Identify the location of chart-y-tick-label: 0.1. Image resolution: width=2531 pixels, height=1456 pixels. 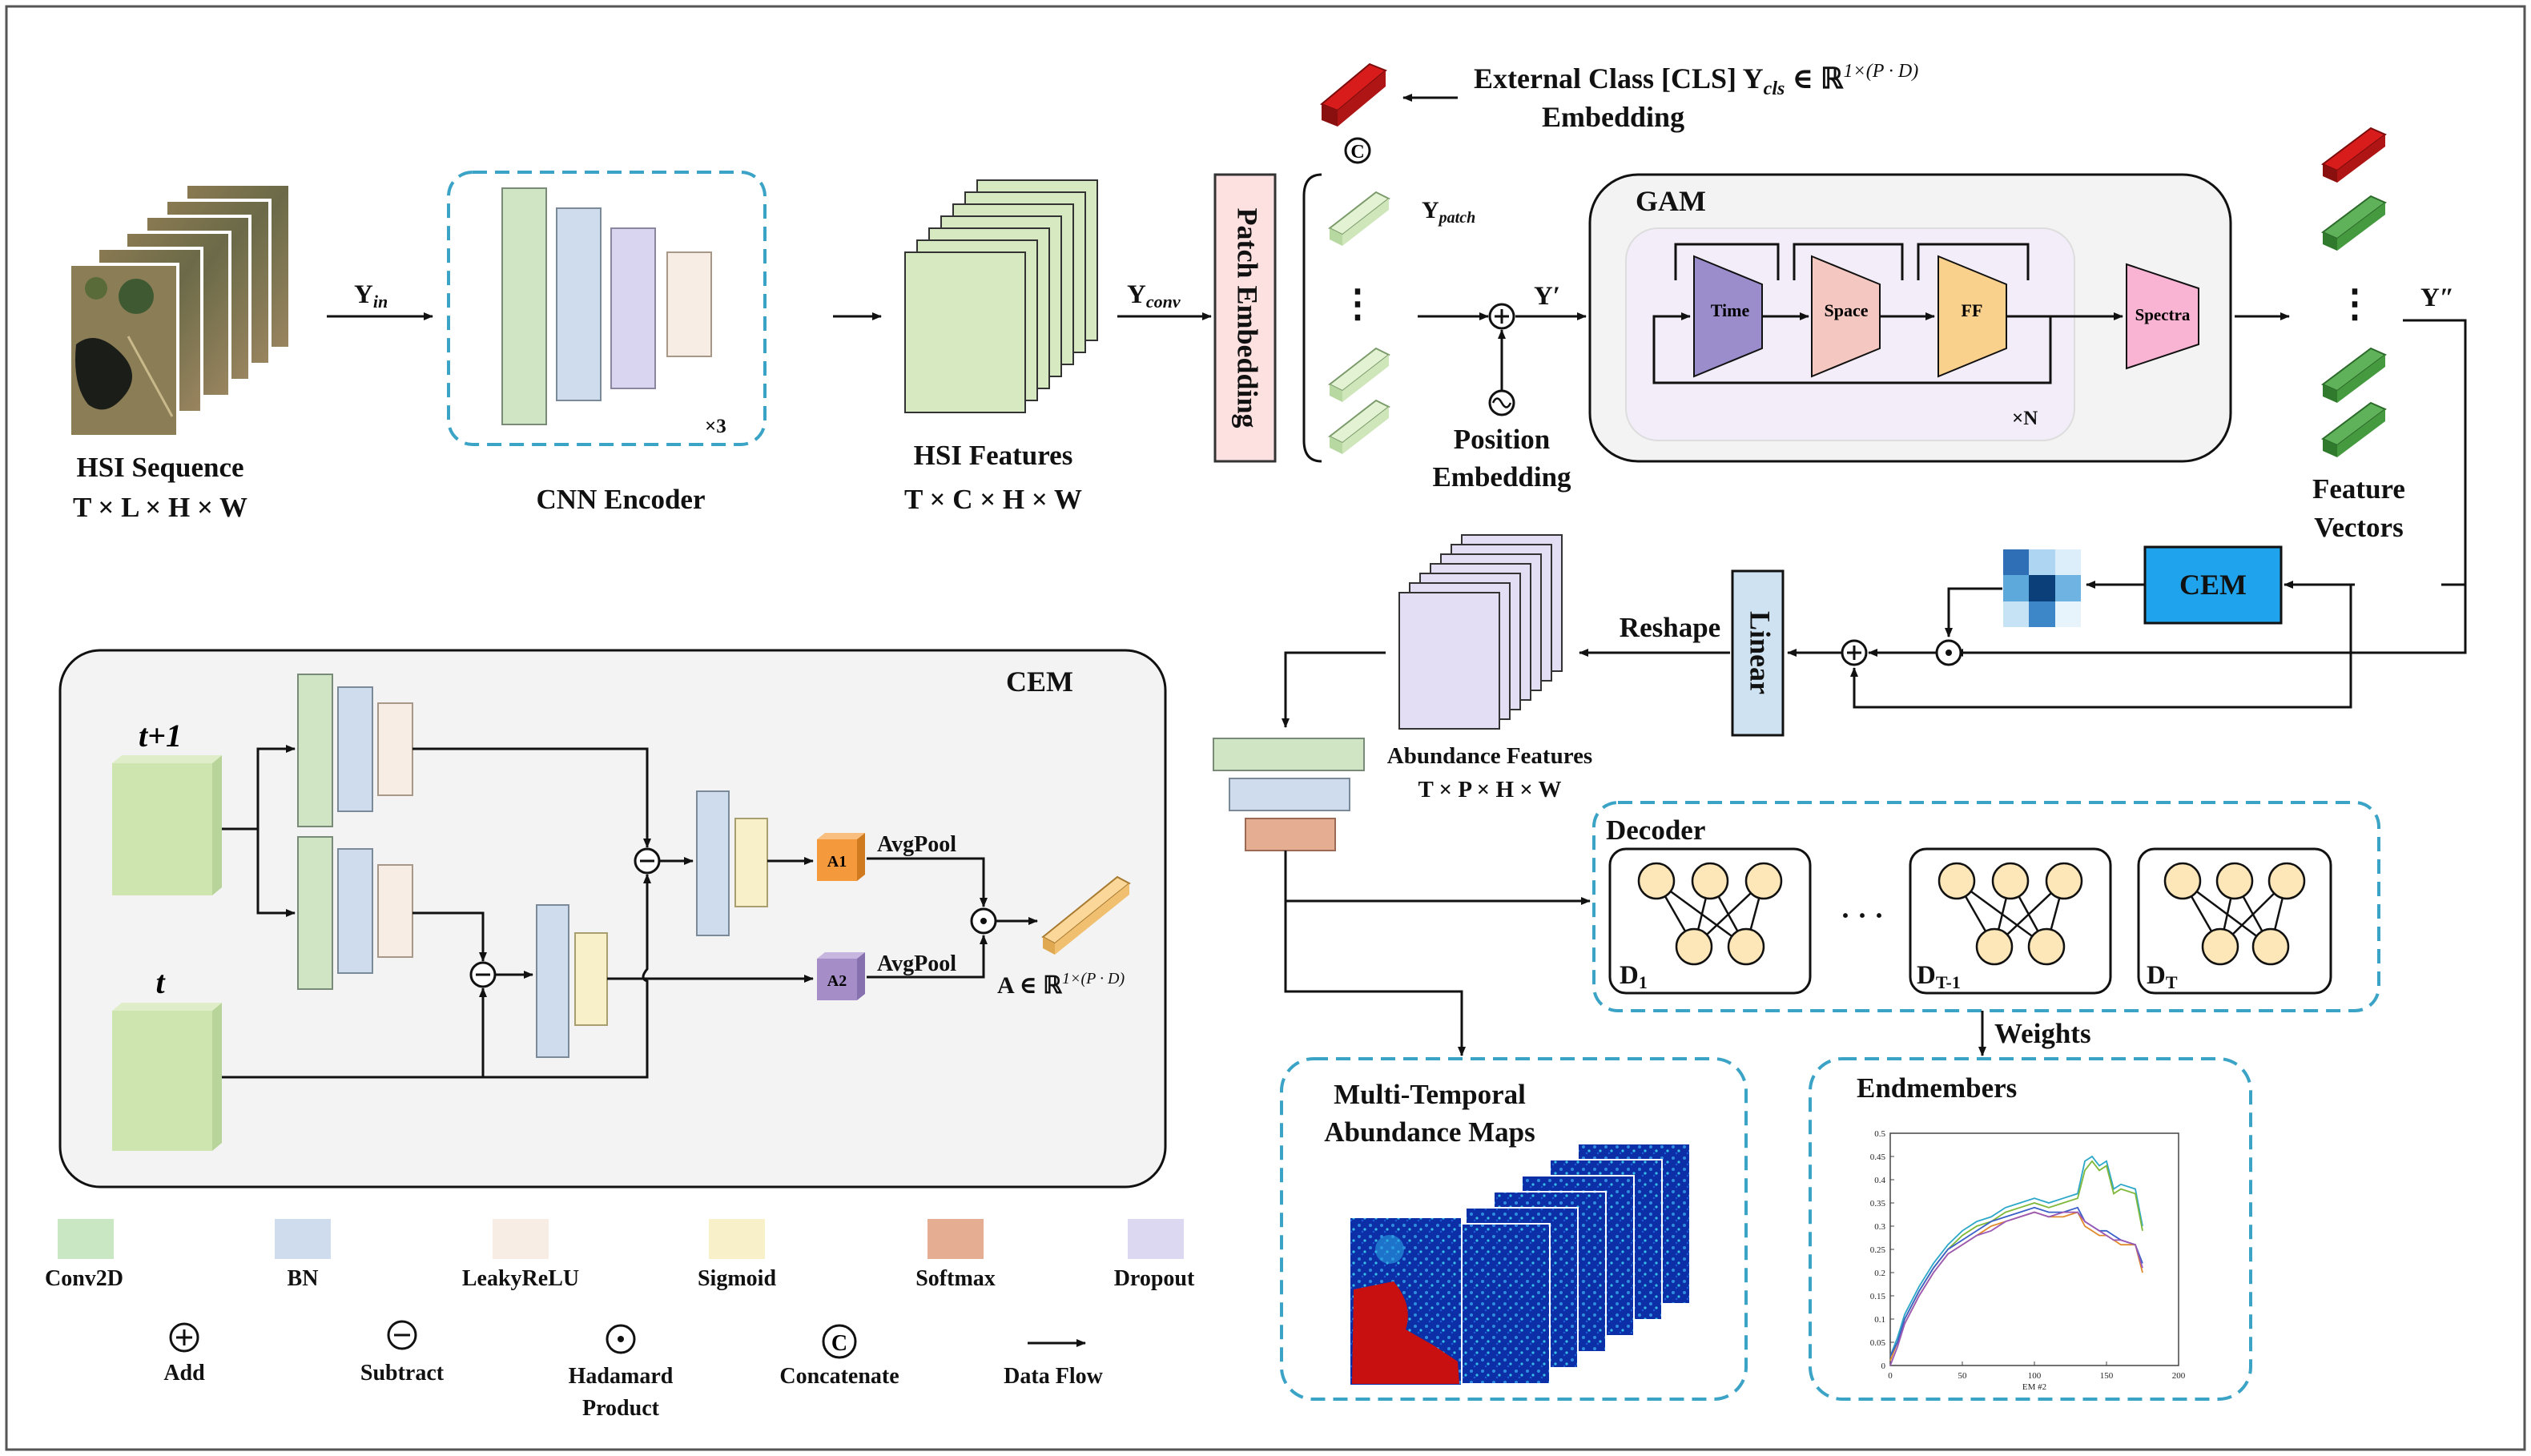
(1879, 1320).